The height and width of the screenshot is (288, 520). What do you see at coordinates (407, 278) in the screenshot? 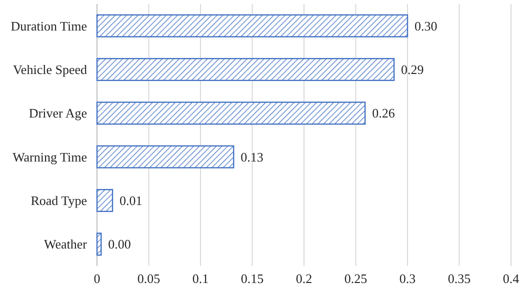
I see `x-tick-label: 0.3` at bounding box center [407, 278].